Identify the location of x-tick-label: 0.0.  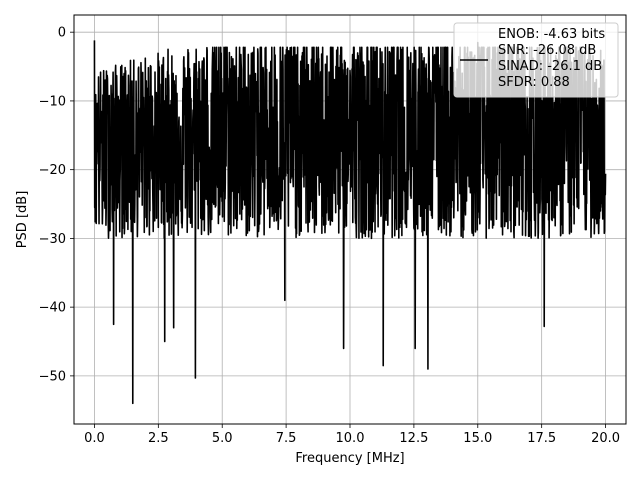
(94, 438).